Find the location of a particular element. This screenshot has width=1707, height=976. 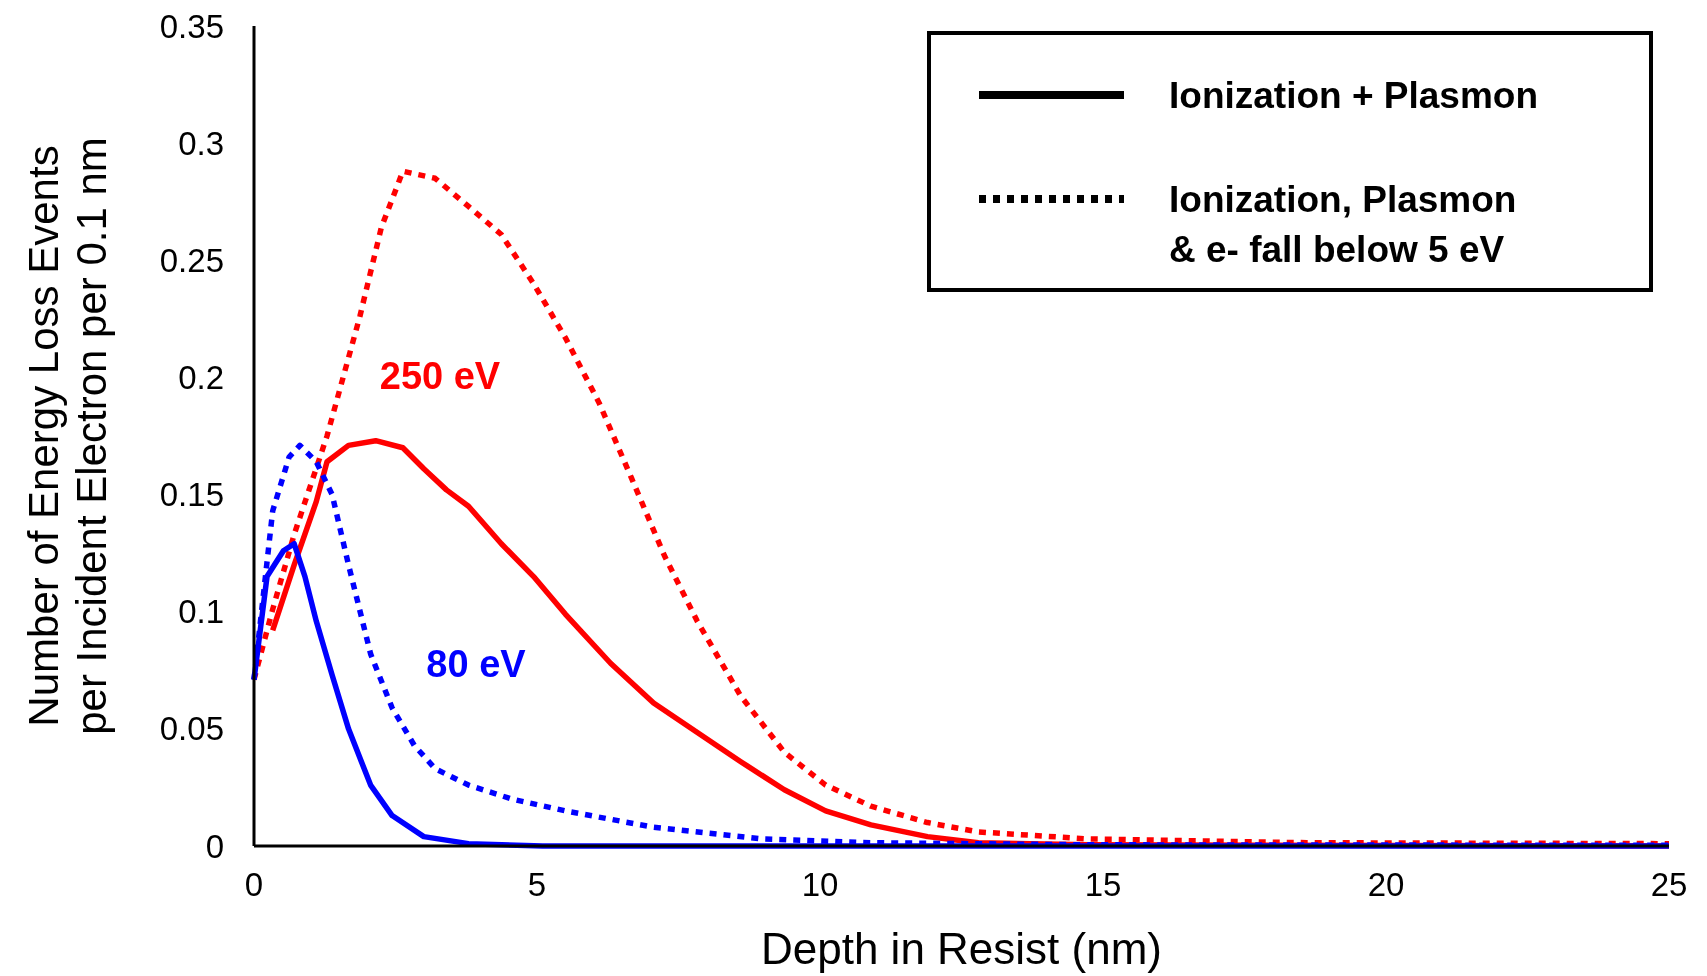

x-tick-label: 5 is located at coordinates (537, 884).